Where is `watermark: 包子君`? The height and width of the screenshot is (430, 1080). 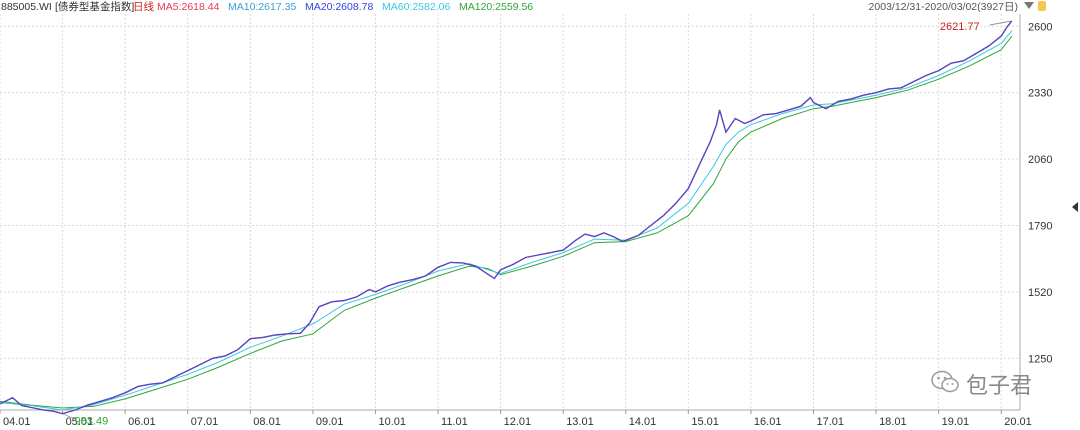 watermark: 包子君 is located at coordinates (990, 382).